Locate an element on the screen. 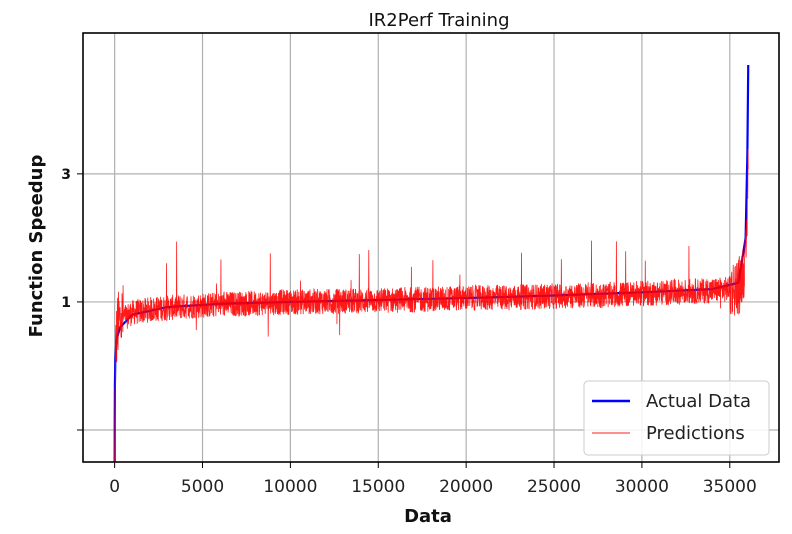  legend: Actual Data Predictions is located at coordinates (676, 418).